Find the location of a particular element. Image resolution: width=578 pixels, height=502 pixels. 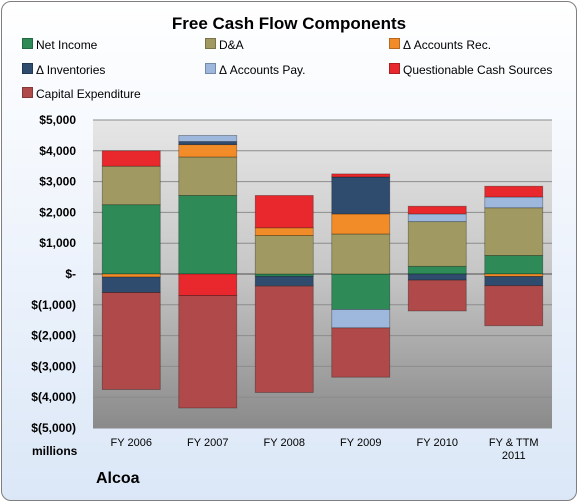

legend-label: Capital Expenditure is located at coordinates (88, 94).